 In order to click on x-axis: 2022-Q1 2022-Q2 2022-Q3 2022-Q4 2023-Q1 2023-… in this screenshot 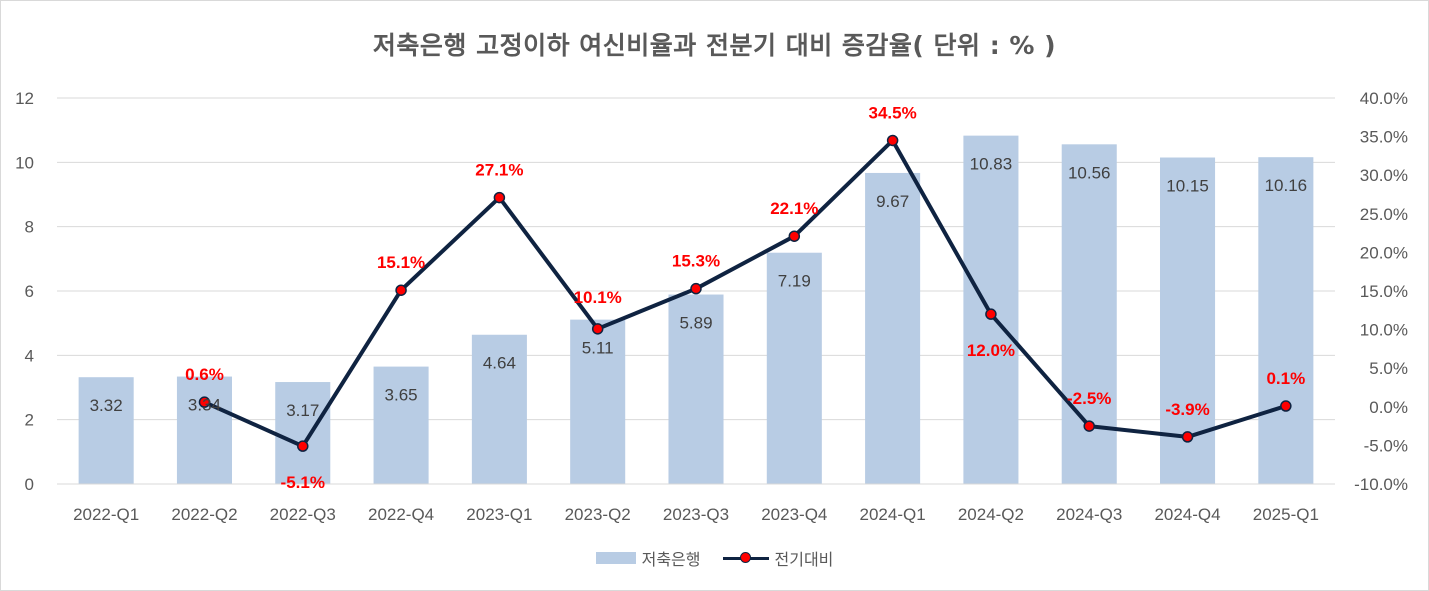, I will do `click(696, 503)`.